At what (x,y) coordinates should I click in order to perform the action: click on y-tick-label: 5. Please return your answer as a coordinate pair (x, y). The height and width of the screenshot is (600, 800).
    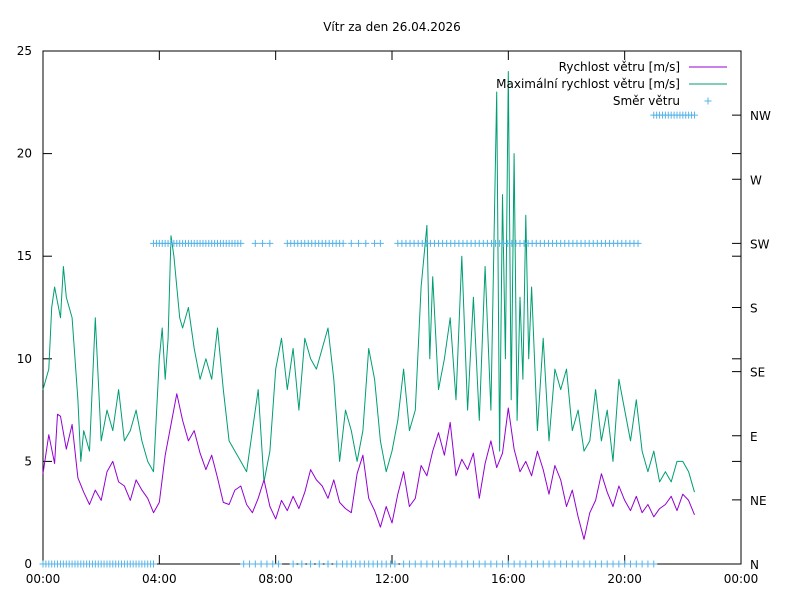
    Looking at the image, I should click on (28, 461).